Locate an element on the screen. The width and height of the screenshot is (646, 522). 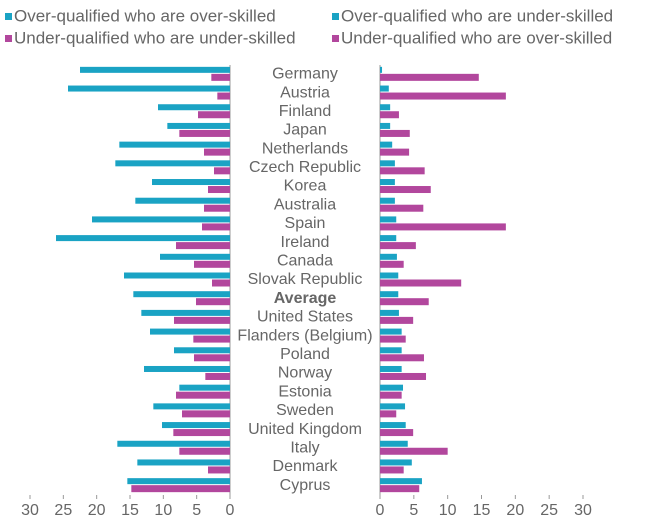
category-label: Cyprus is located at coordinates (305, 485).